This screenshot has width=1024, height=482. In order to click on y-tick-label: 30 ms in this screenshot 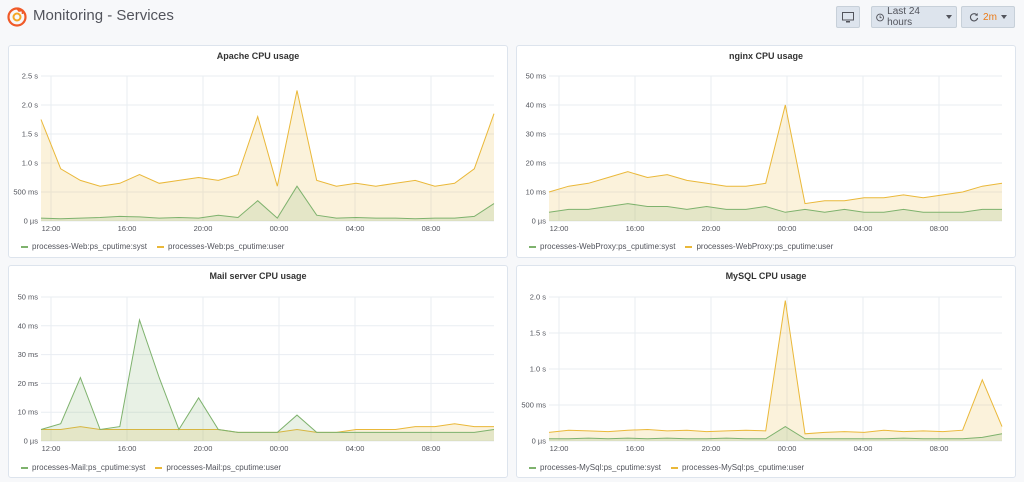, I will do `click(536, 134)`.